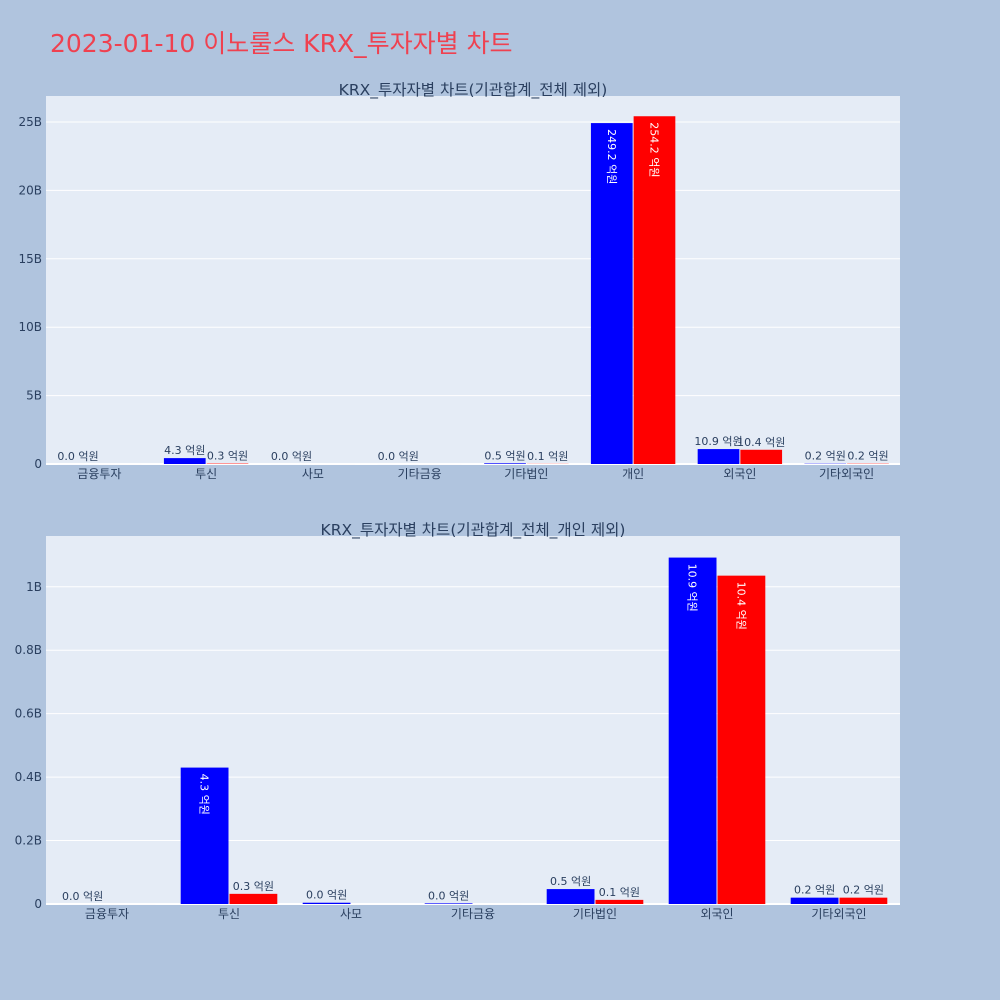  Describe the element at coordinates (34, 587) in the screenshot. I see `y-tick-label: 1B` at that location.